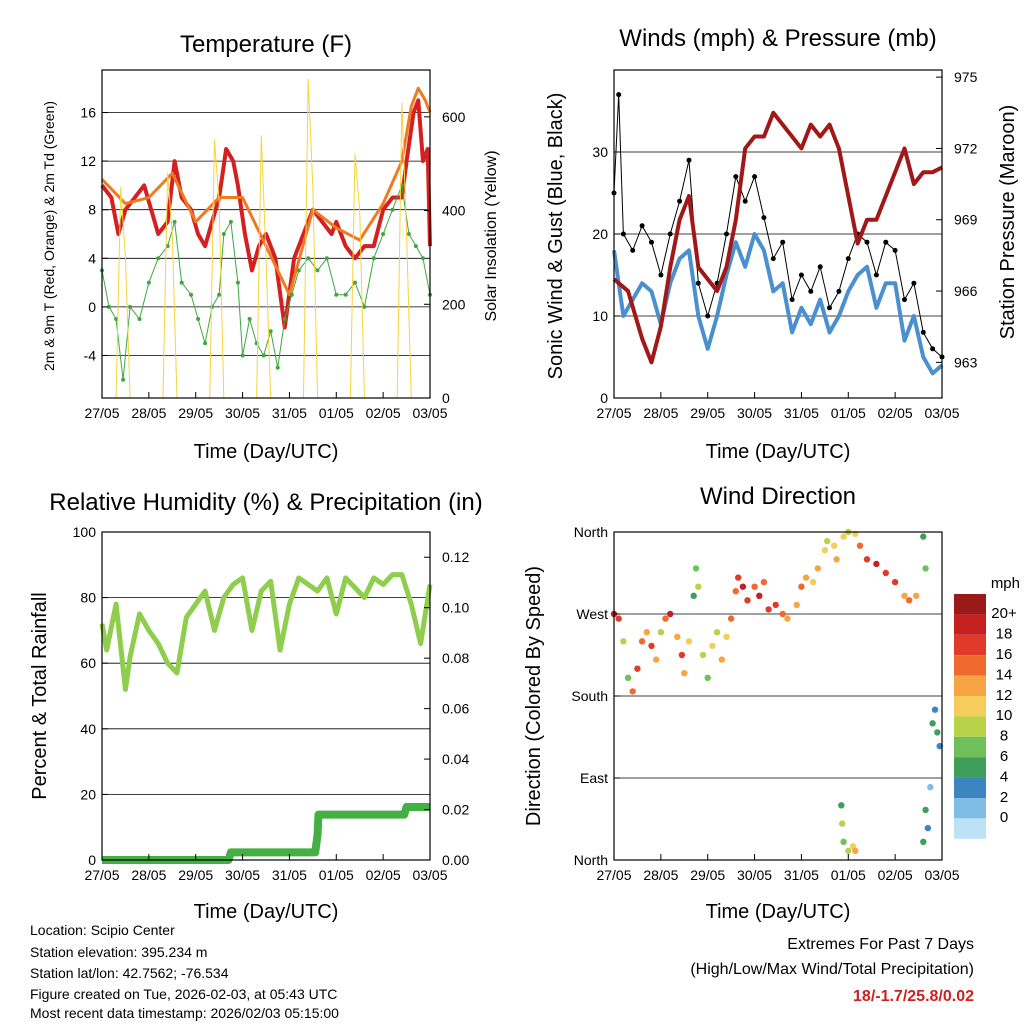 The height and width of the screenshot is (1024, 1024). What do you see at coordinates (119, 952) in the screenshot?
I see `elevation-text: Station elevation: 395.234 m` at bounding box center [119, 952].